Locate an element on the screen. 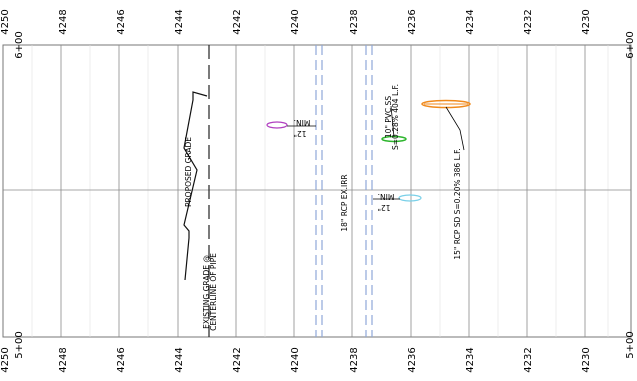 The image size is (637, 381). proposed-grade-label: PROPOSED GRADE is located at coordinates (188, 172).